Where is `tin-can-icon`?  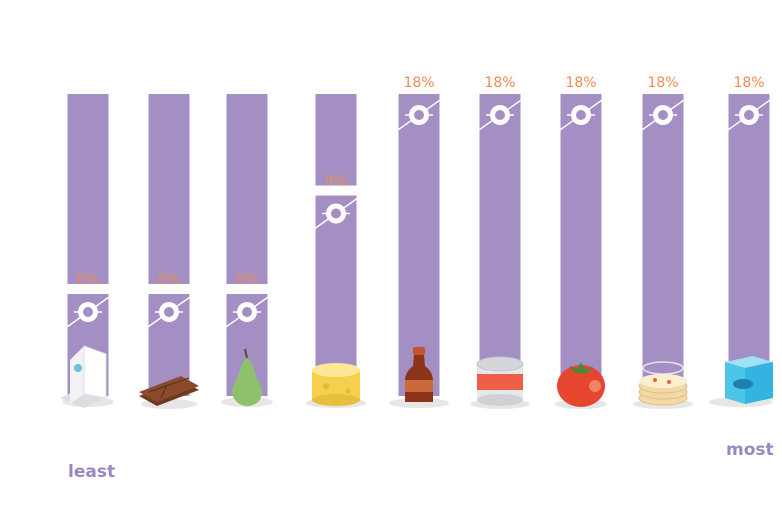 tin-can-icon is located at coordinates (500, 382).